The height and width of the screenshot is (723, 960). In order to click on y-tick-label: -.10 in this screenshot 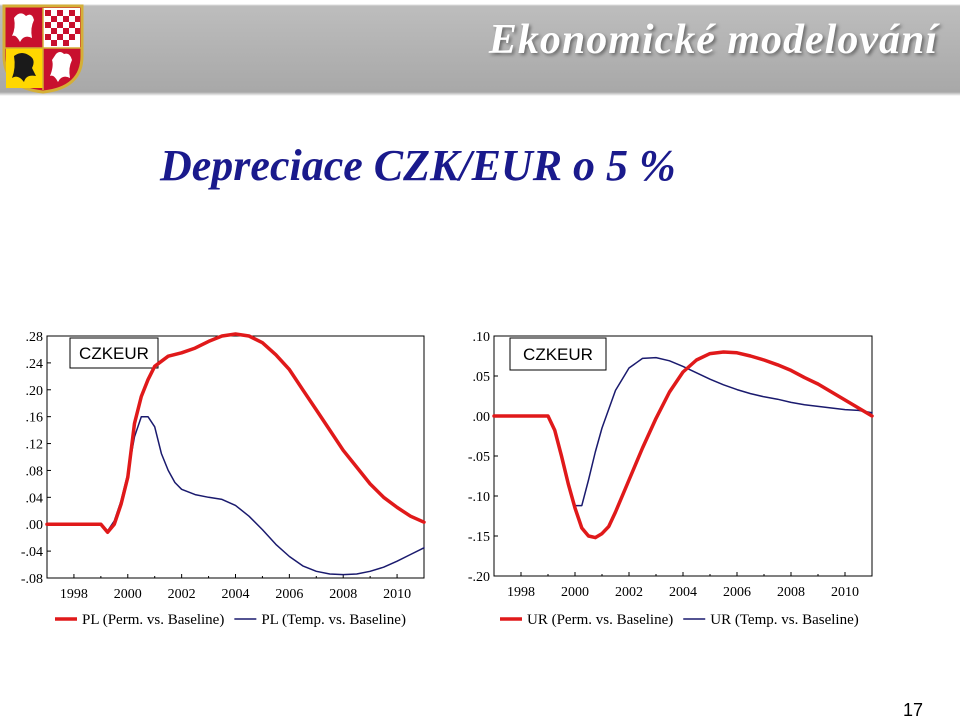, I will do `click(479, 497)`.